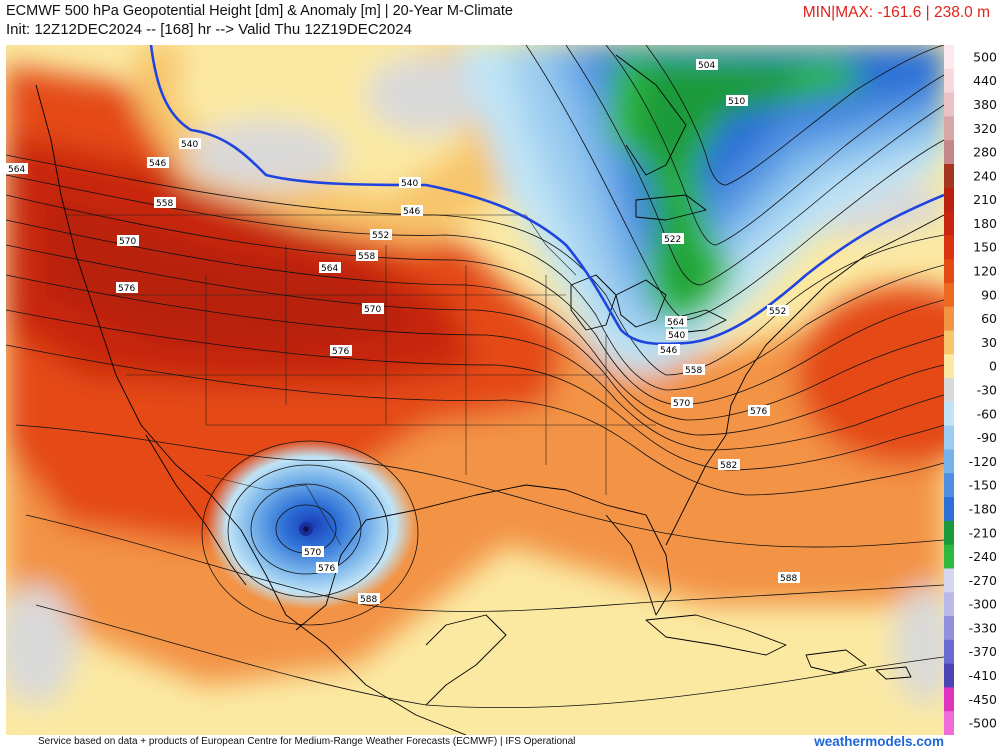  What do you see at coordinates (985, 223) in the screenshot?
I see `colorbar-tick-label: 180` at bounding box center [985, 223].